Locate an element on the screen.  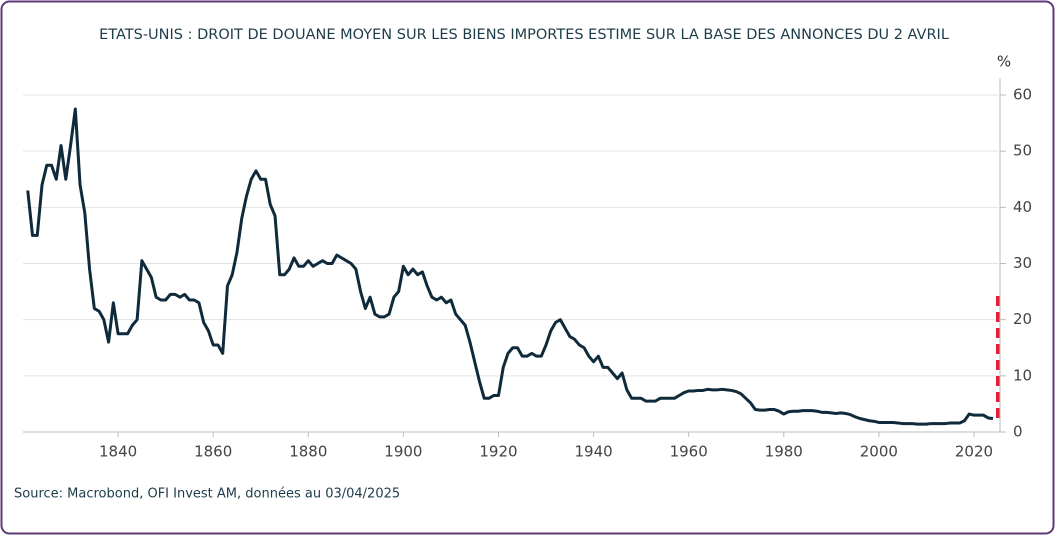
y-tick-label: 10 is located at coordinates (1022, 375).